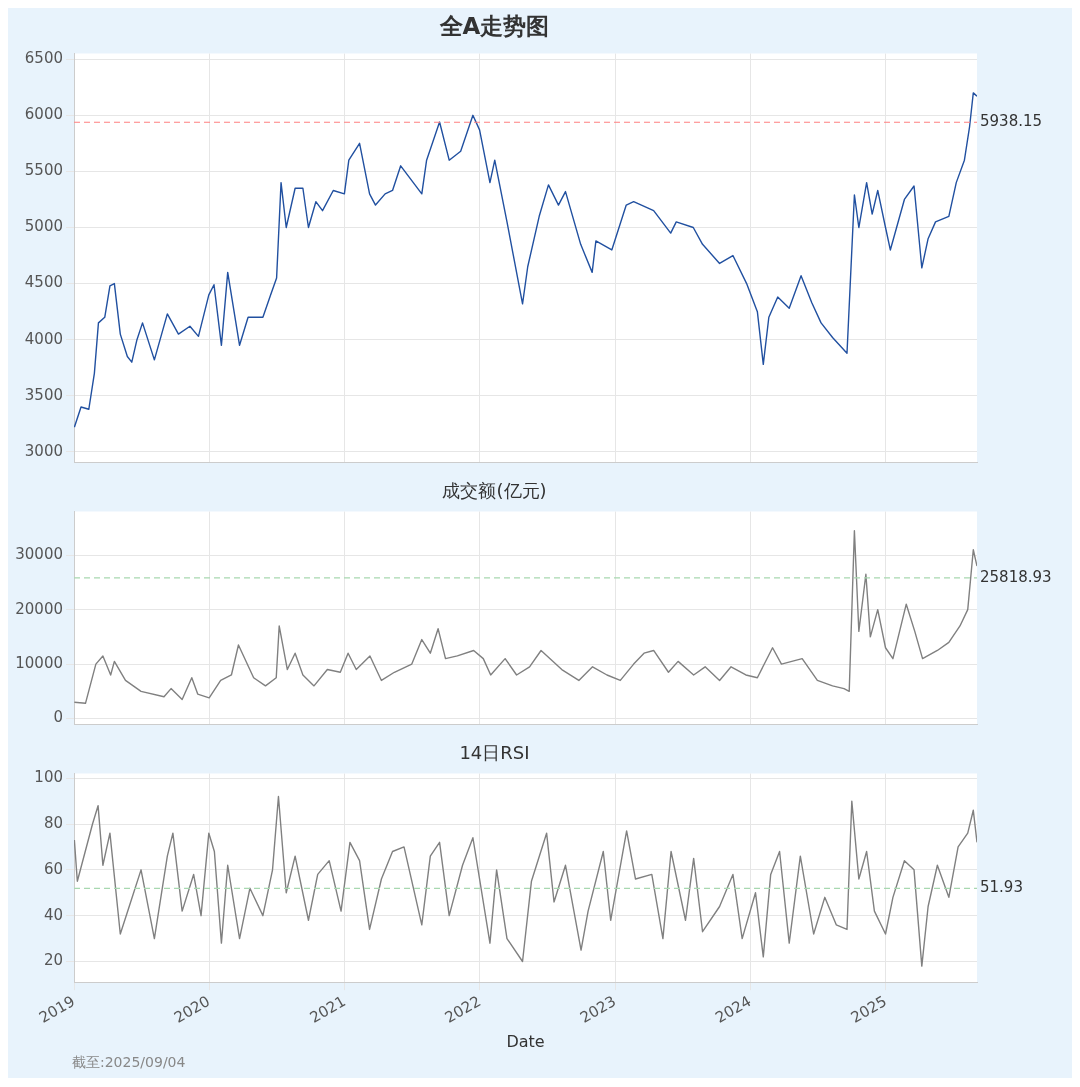 This screenshot has width=1080, height=1087. What do you see at coordinates (43, 450) in the screenshot?
I see `y-tick-label: 3000` at bounding box center [43, 450].